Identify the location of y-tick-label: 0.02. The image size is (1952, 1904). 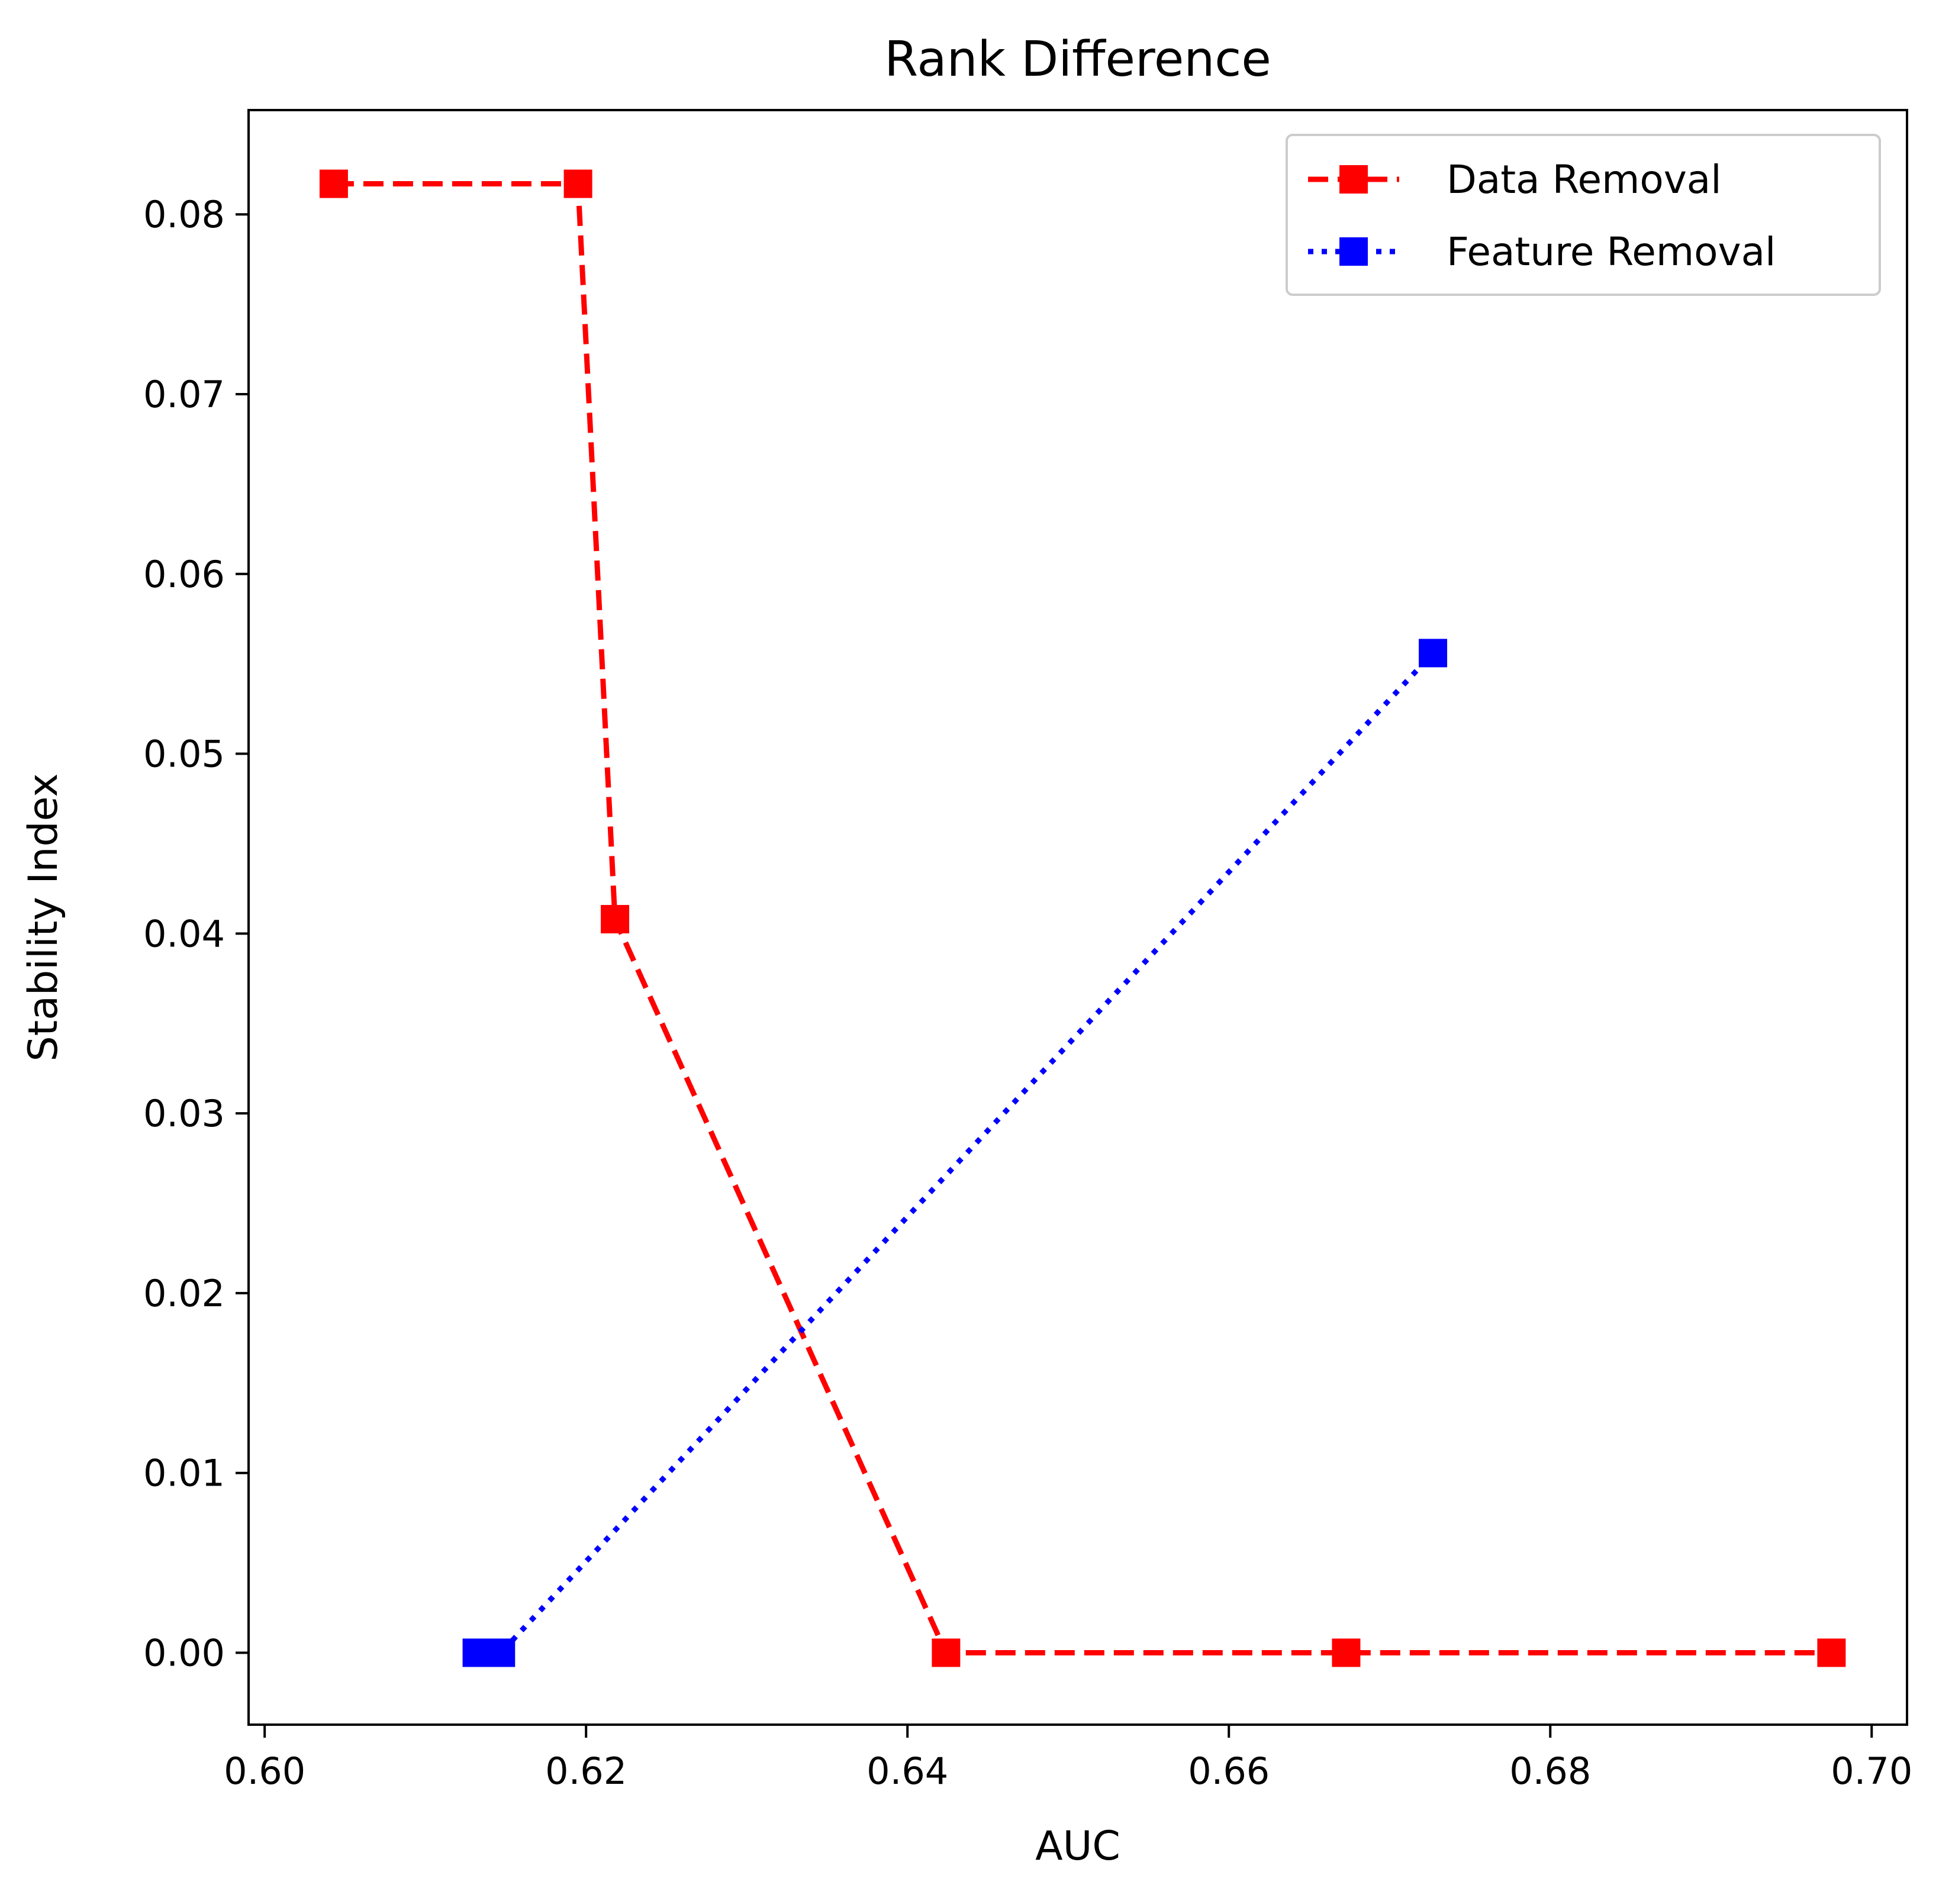
(184, 1293).